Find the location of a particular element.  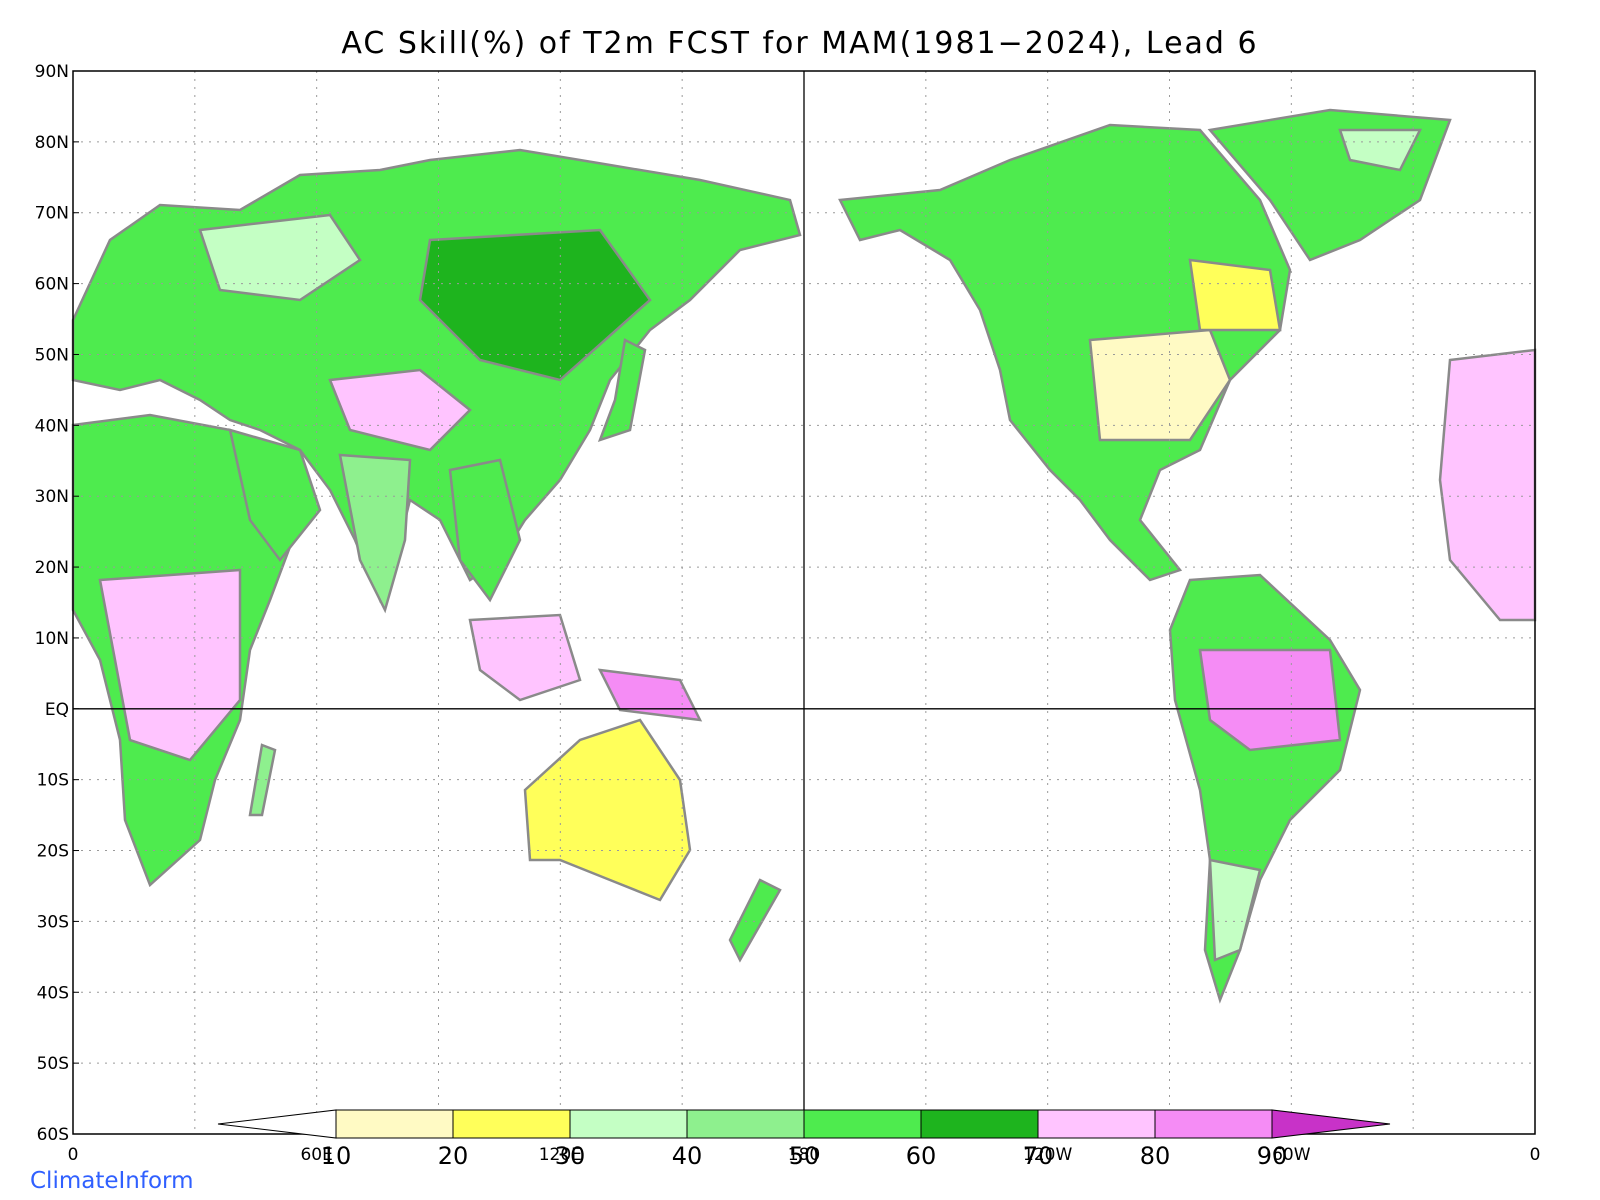

lat-label: 10N is located at coordinates (52, 639).